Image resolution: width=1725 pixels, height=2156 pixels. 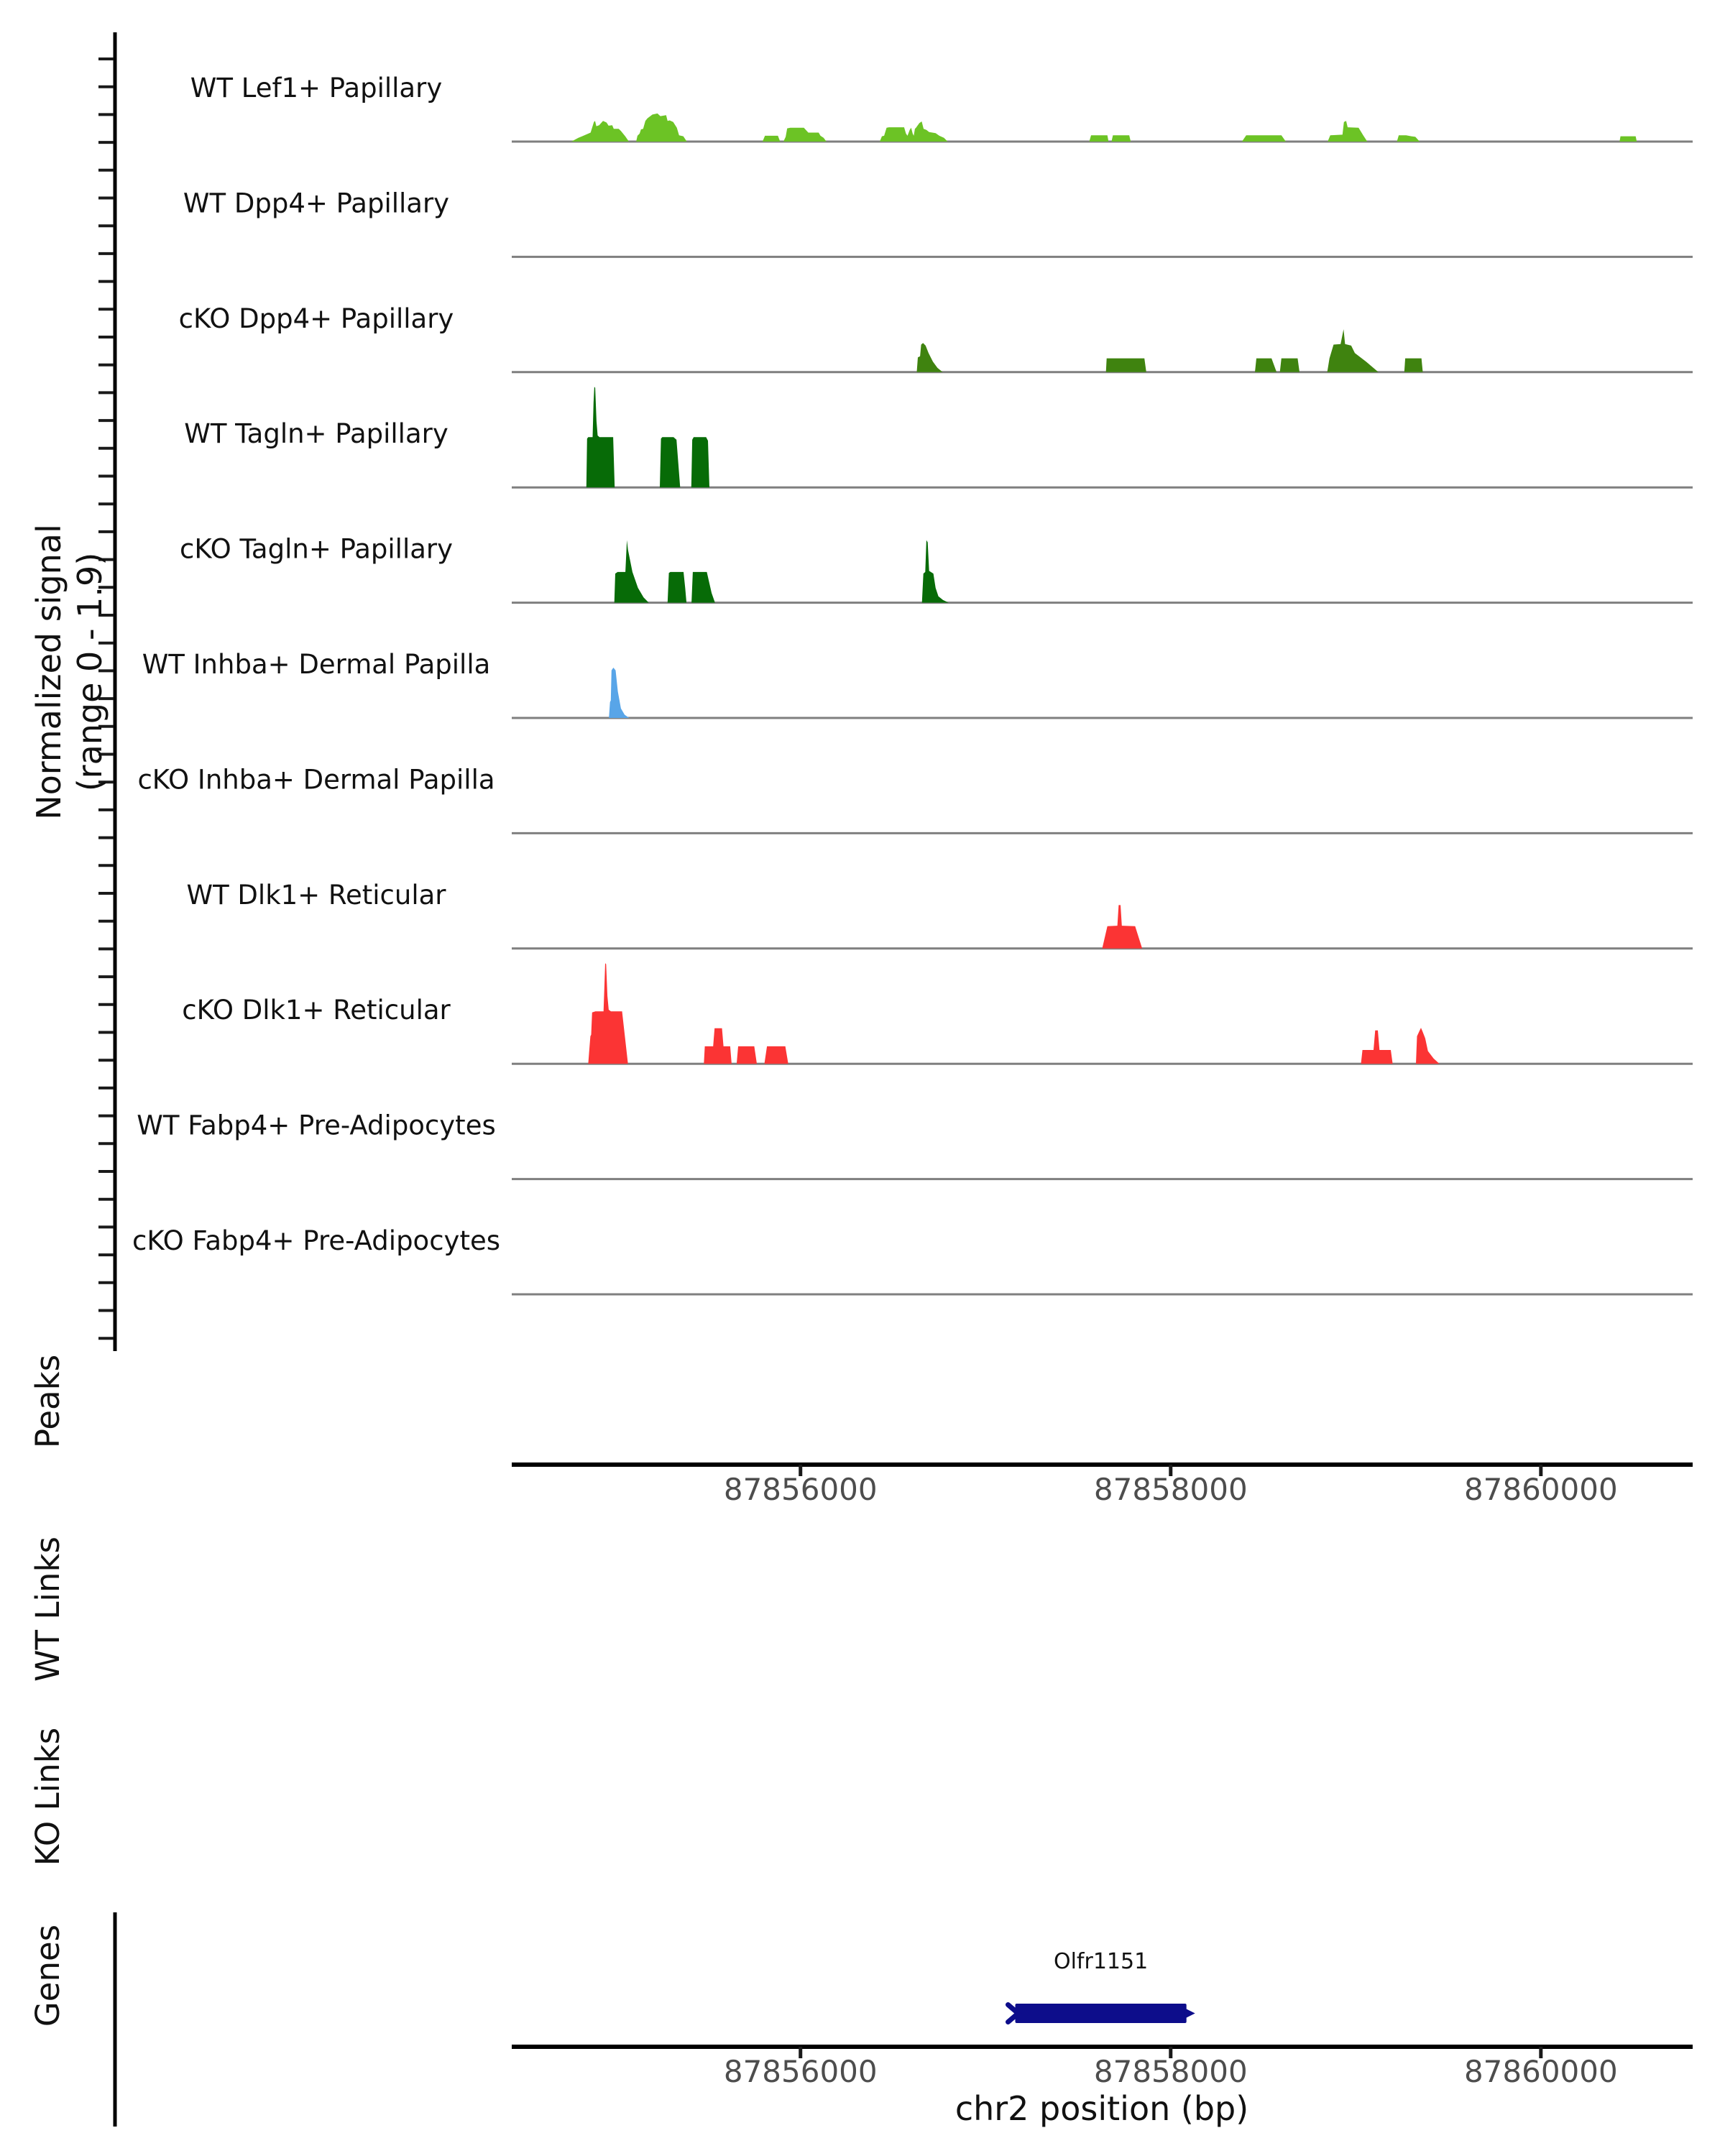 I want to click on signal-track-3: cKO Dpp4+ Papillary, so click(x=936, y=338).